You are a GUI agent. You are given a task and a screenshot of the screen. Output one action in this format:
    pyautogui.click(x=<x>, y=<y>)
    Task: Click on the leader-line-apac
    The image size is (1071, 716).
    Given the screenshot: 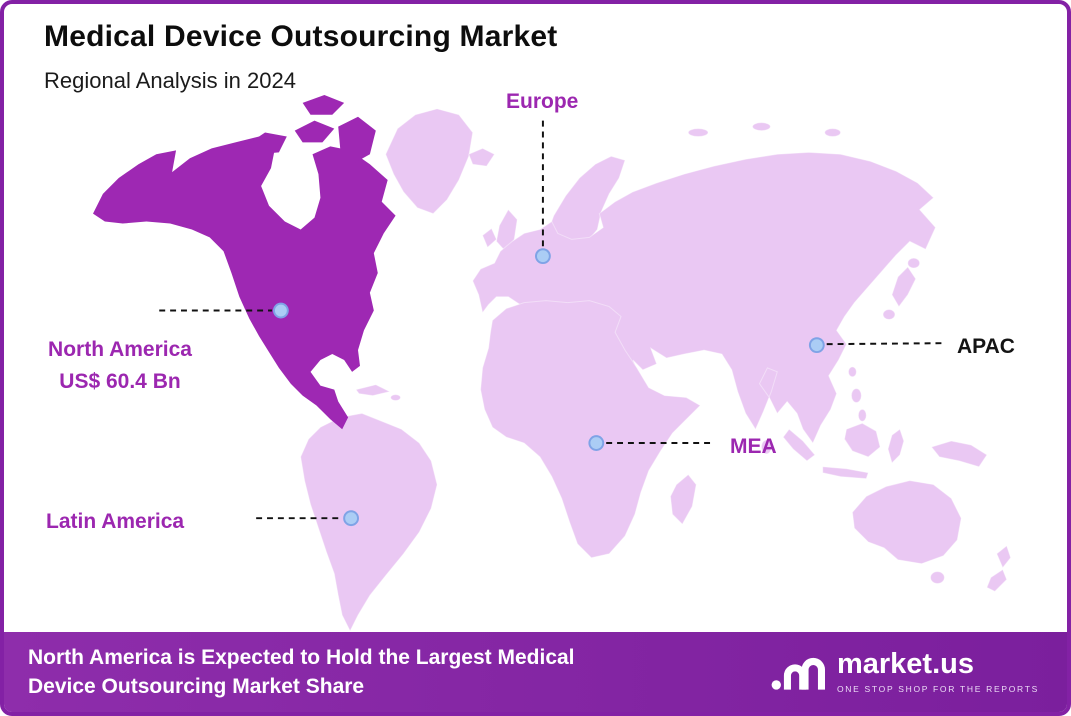 What is the action you would take?
    pyautogui.click(x=885, y=344)
    